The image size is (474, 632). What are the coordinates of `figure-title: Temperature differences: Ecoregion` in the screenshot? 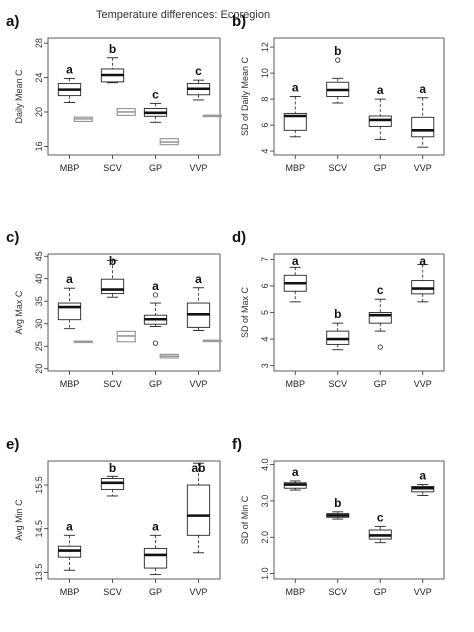 It's located at (183, 15).